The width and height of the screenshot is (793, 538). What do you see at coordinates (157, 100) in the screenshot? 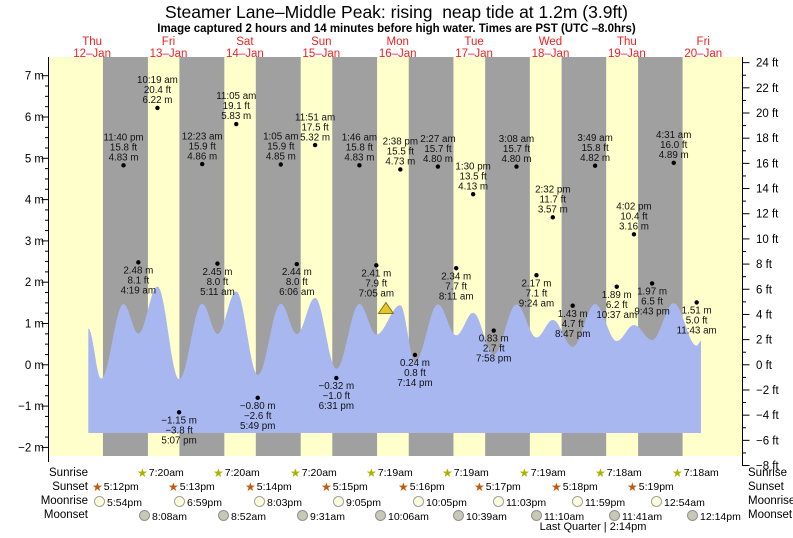
I see `tide-event-text: 6.22 m` at bounding box center [157, 100].